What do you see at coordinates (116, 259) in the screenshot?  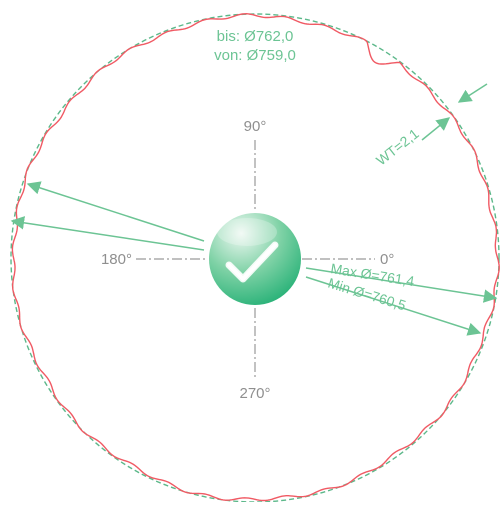 I see `angle-label-180: 180°` at bounding box center [116, 259].